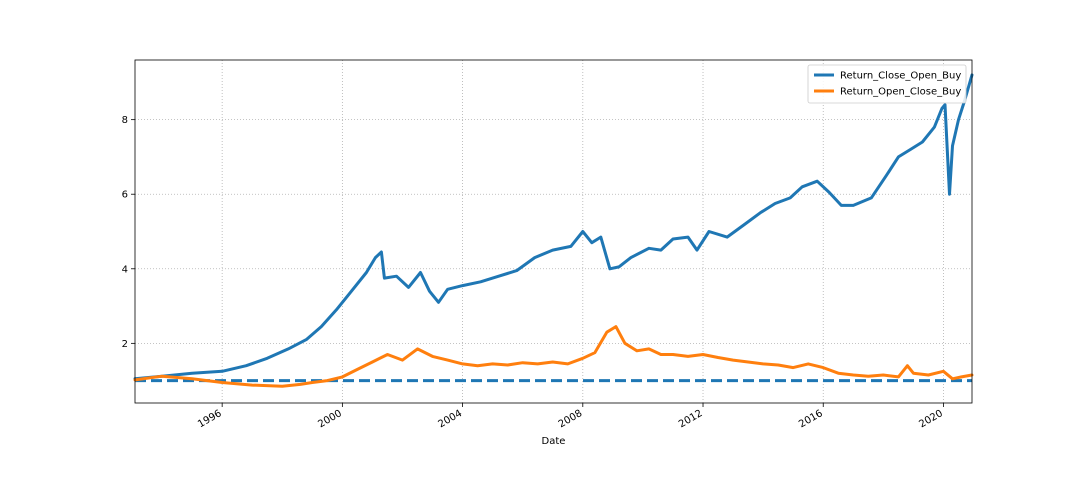 This screenshot has width=1080, height=504. Describe the element at coordinates (125, 195) in the screenshot. I see `y-tick-label: 6` at that location.